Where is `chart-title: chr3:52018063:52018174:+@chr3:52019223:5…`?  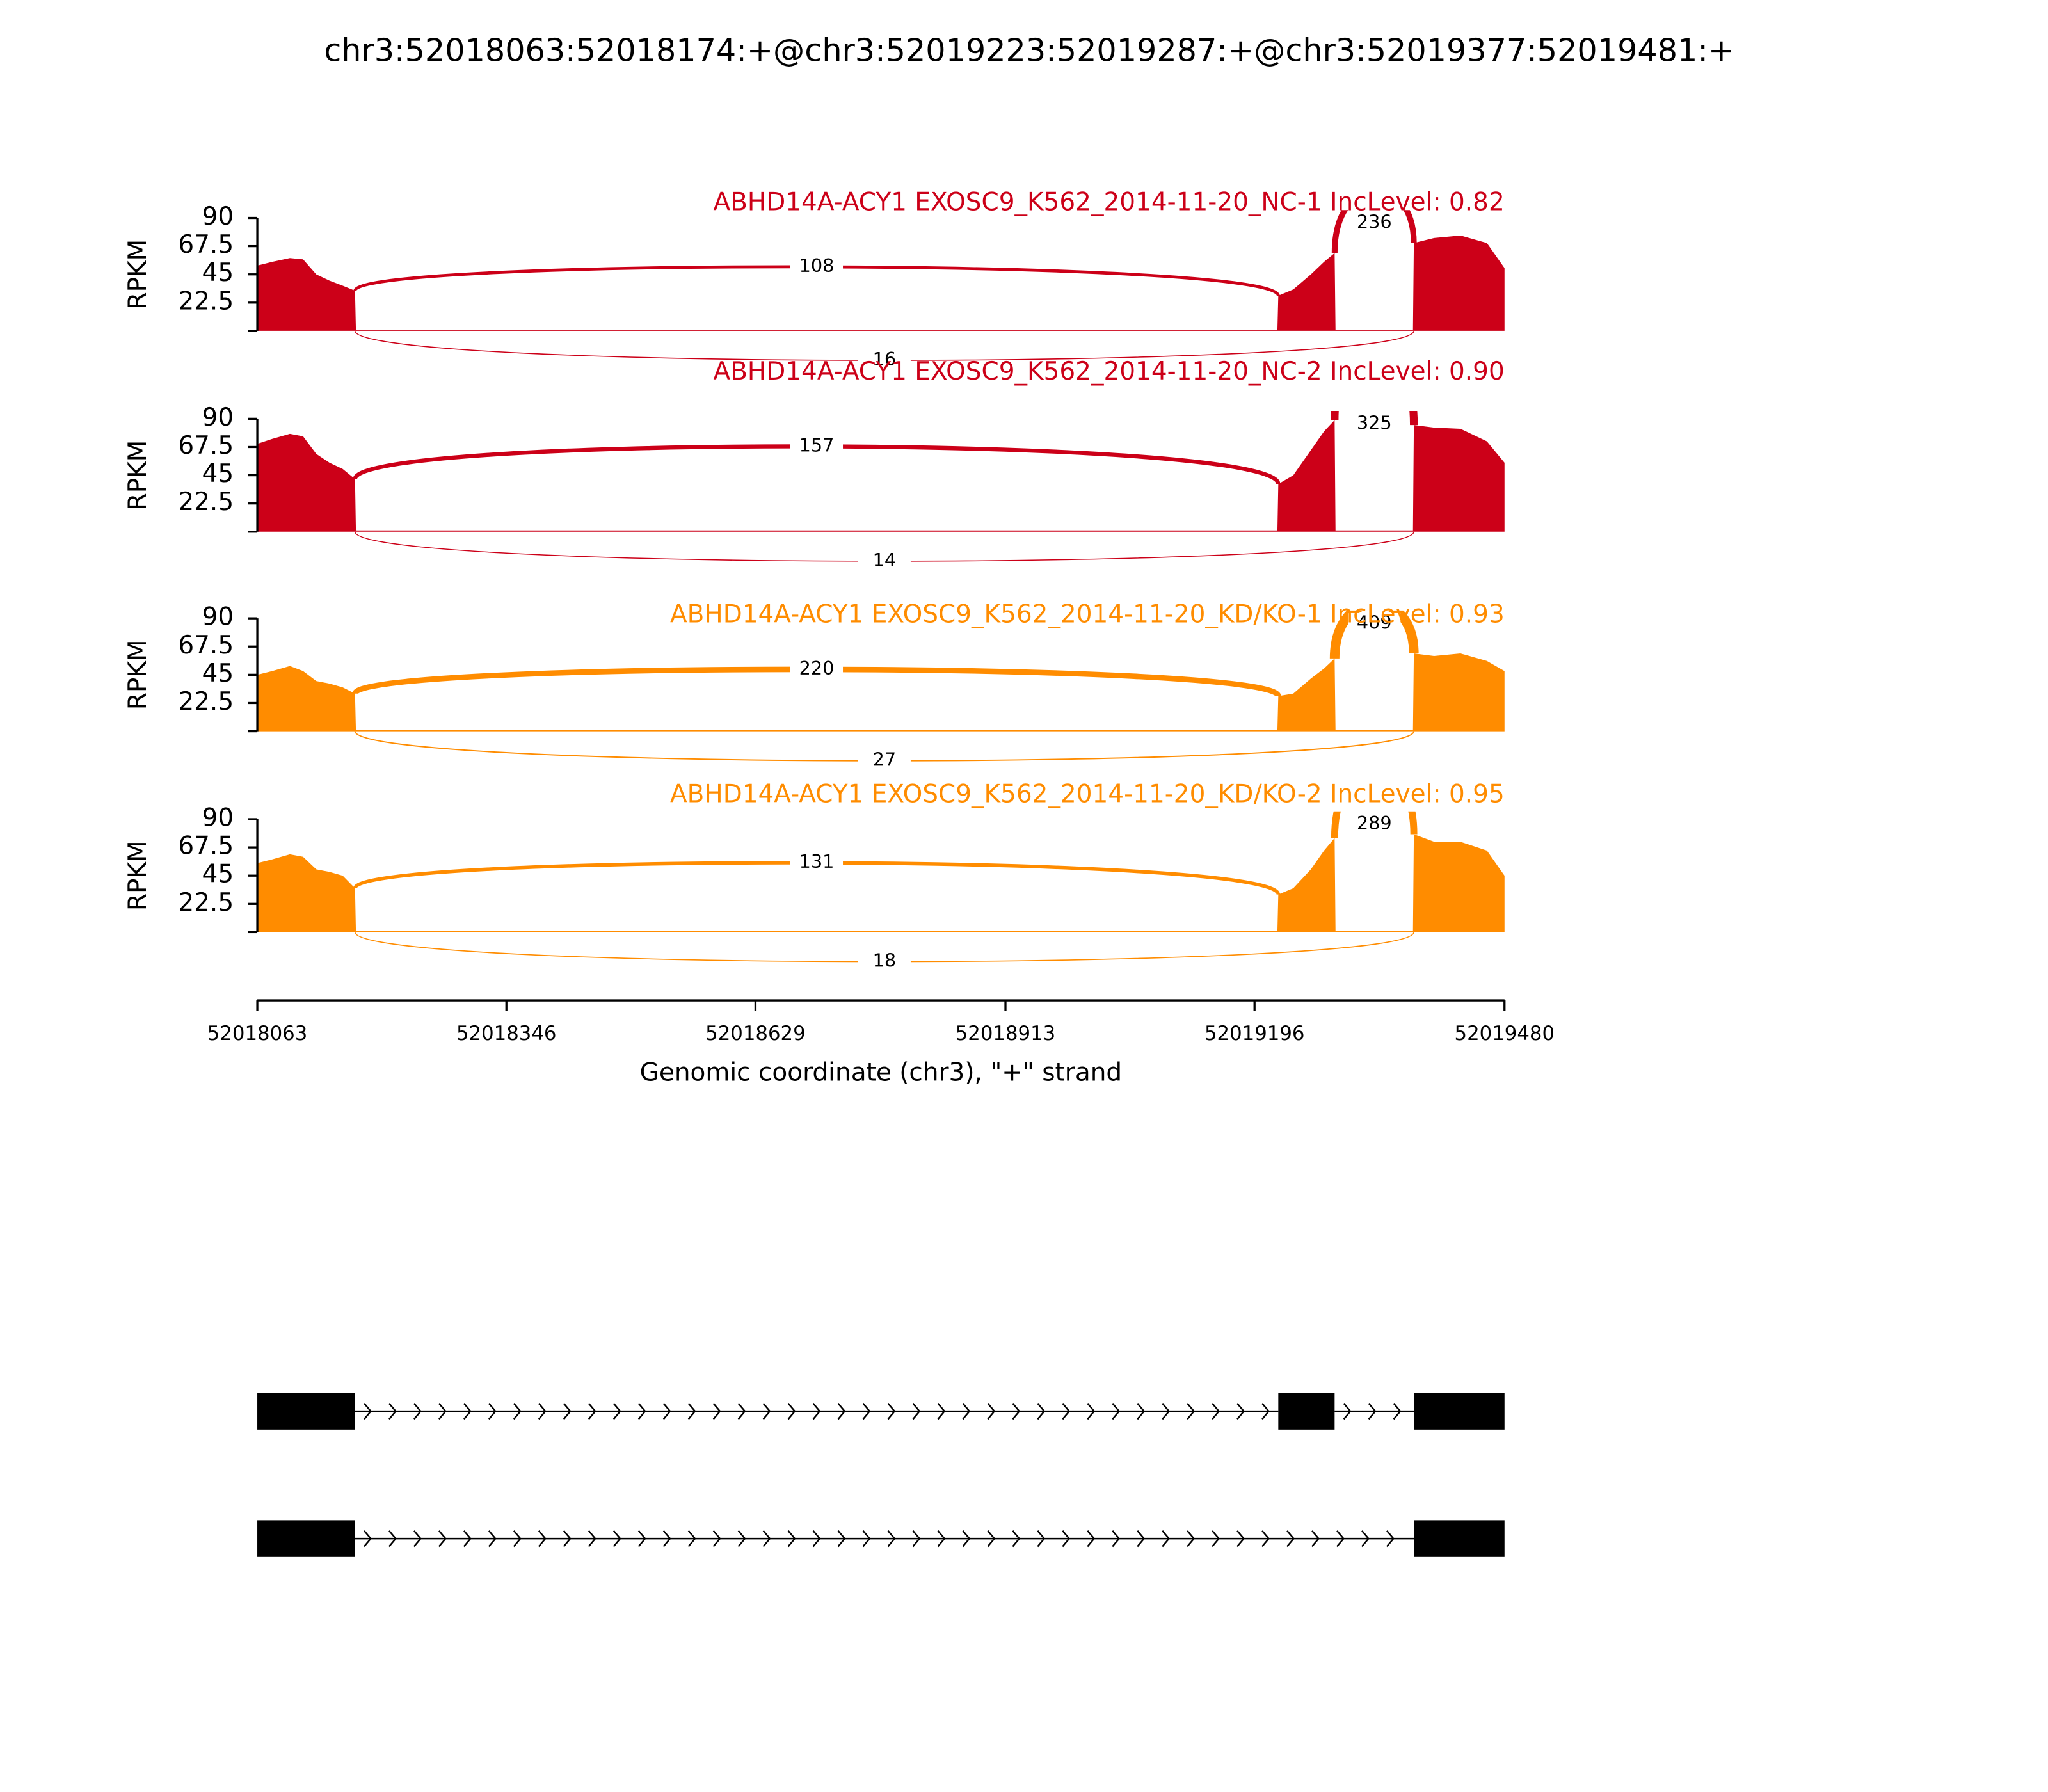
chart-title: chr3:52018063:52018174:+@chr3:52019223:5… is located at coordinates (1029, 50).